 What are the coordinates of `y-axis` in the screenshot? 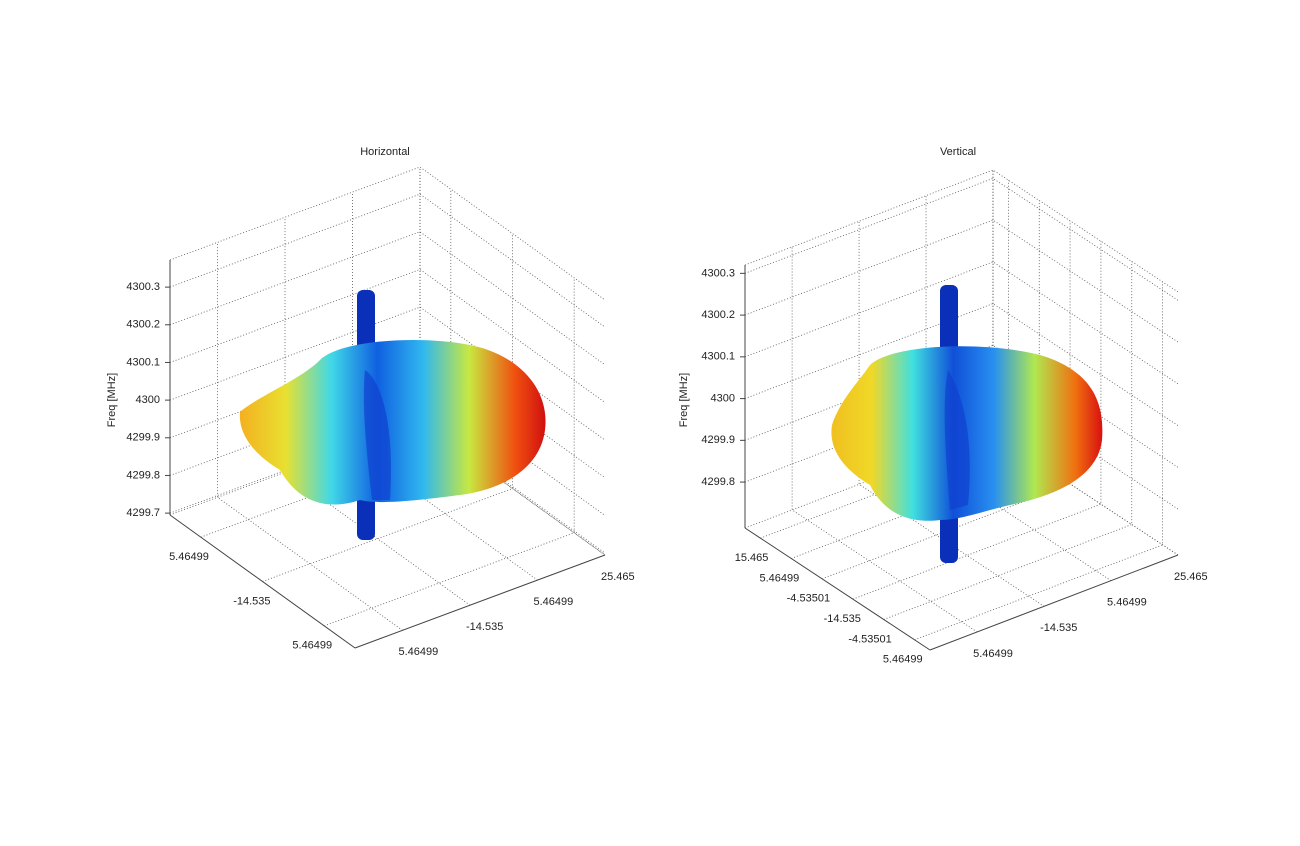 It's located at (837, 589).